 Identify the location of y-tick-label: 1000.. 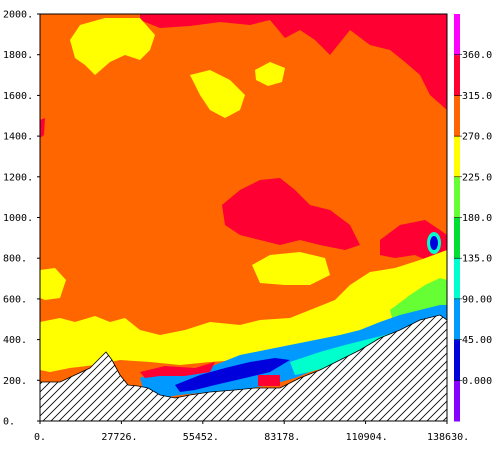
(18, 218).